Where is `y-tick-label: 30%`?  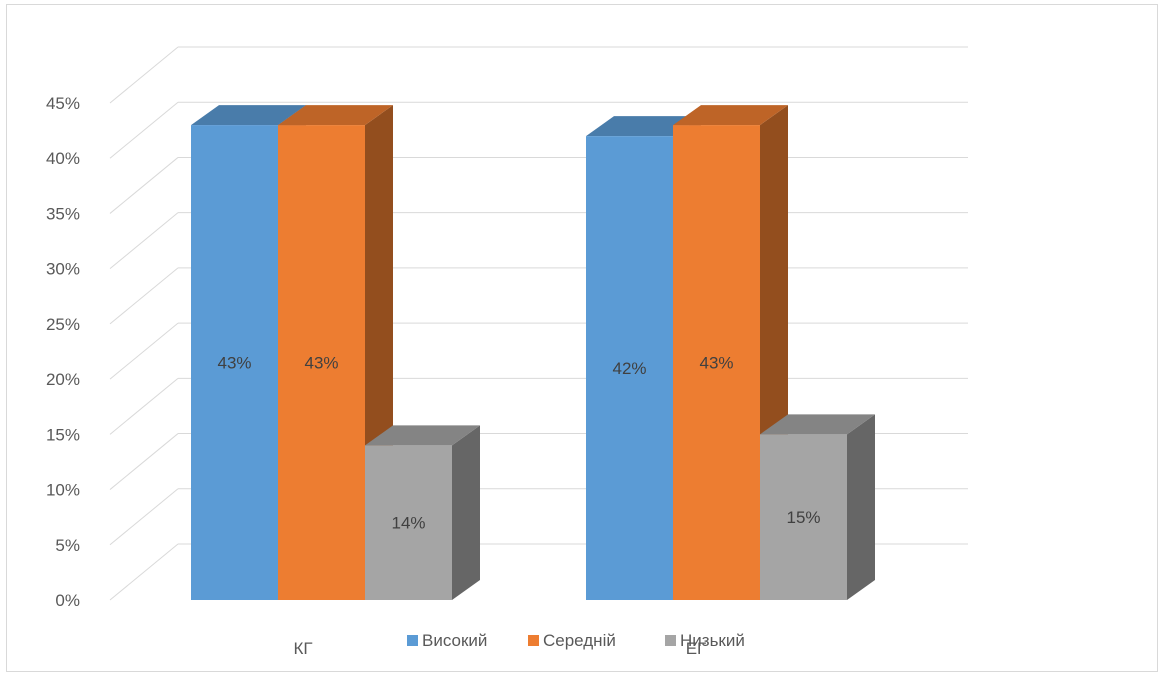
y-tick-label: 30% is located at coordinates (63, 269).